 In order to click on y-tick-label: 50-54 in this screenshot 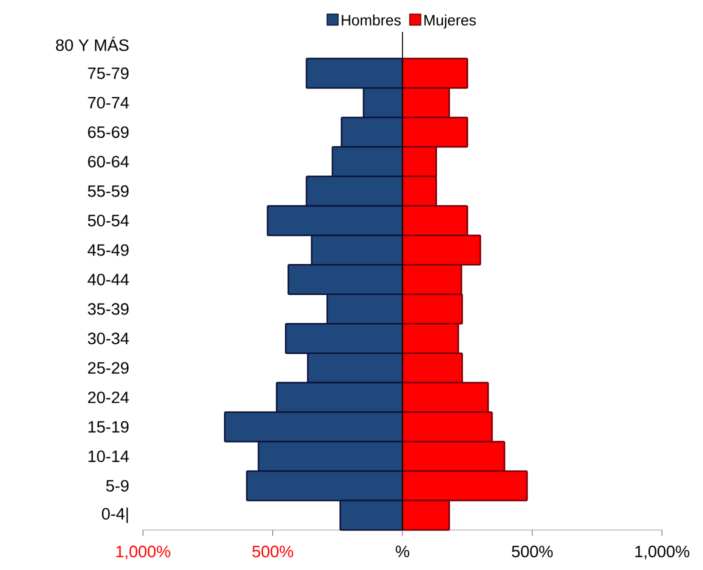, I will do `click(108, 220)`.